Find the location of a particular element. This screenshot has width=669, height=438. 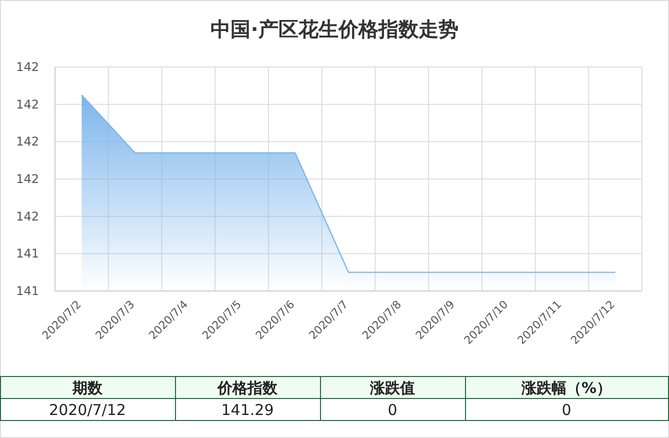

text: 2020/7/12 is located at coordinates (87, 410).